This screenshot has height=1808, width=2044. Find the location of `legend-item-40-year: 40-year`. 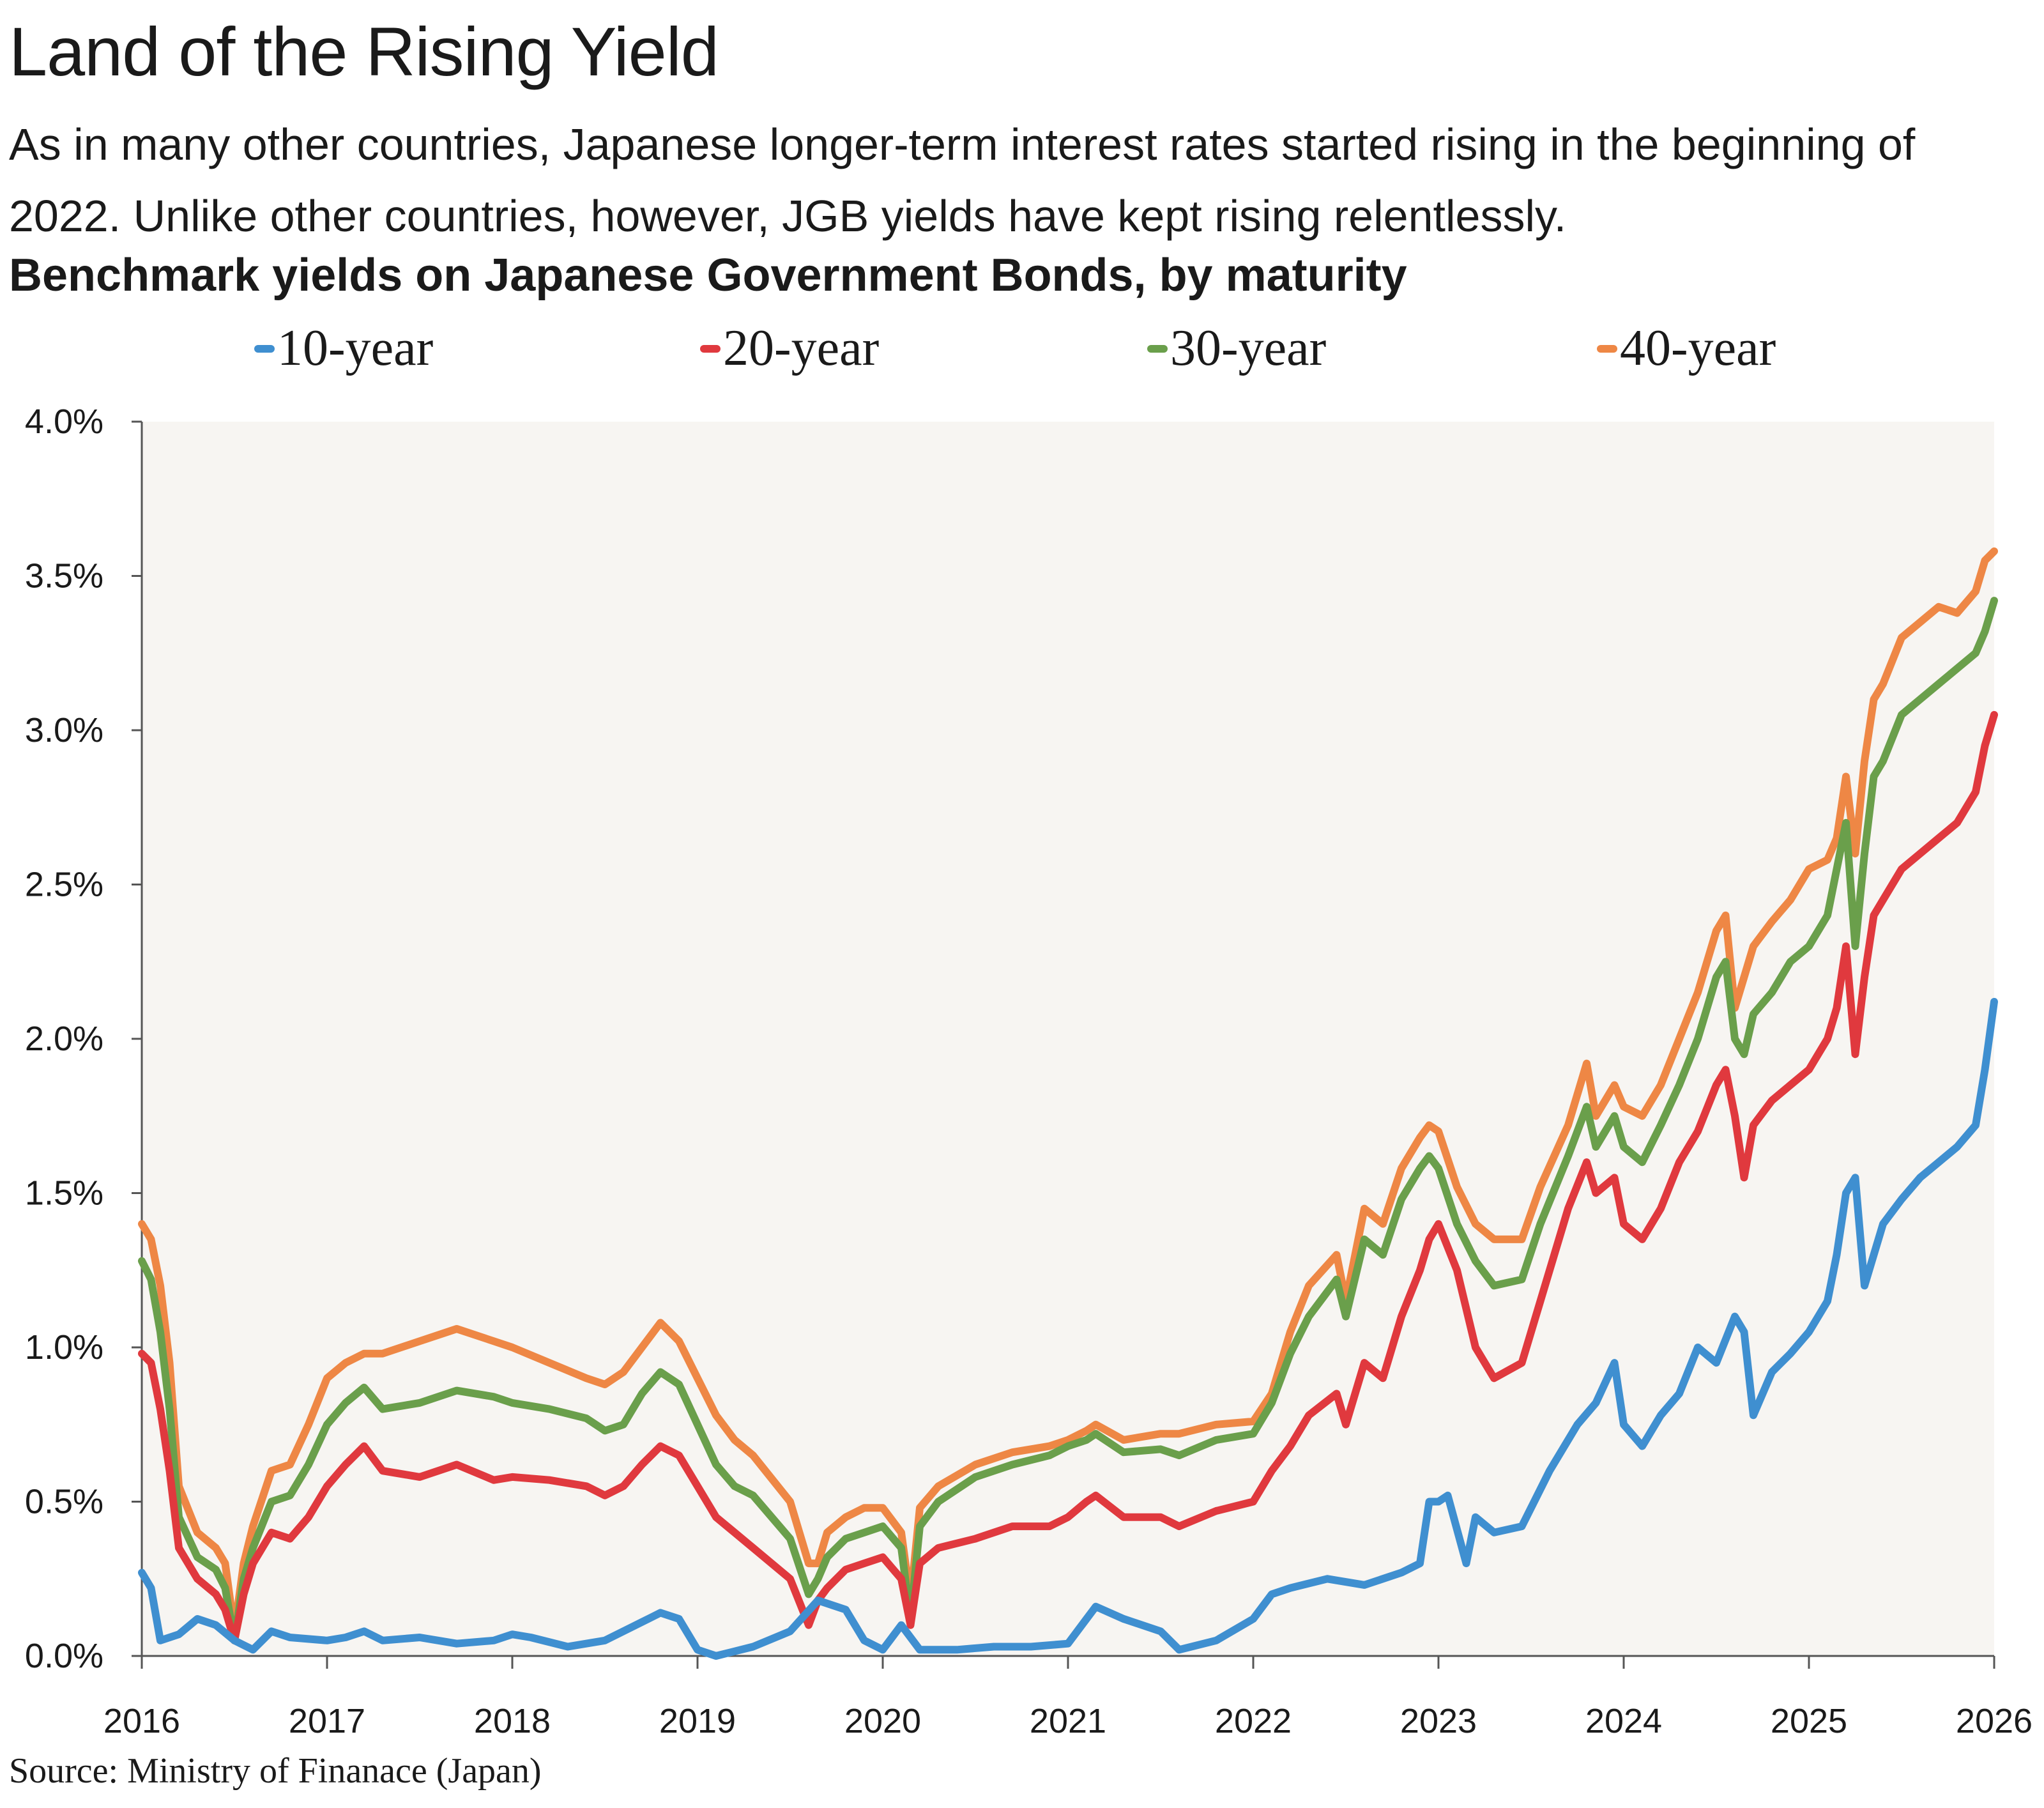

legend-item-40-year: 40-year is located at coordinates (1686, 348).